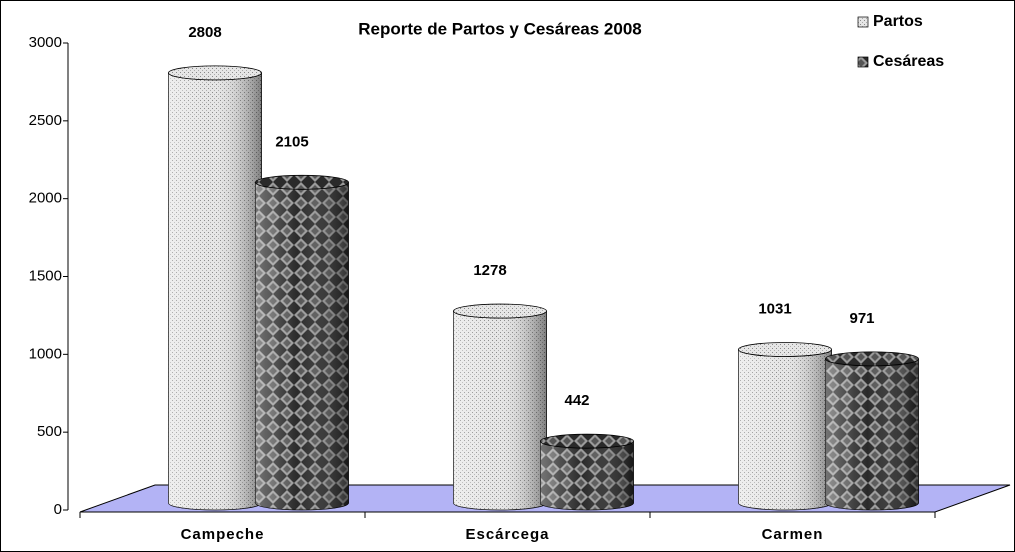  Describe the element at coordinates (793, 534) in the screenshot. I see `x-tick-label: Carmen` at that location.